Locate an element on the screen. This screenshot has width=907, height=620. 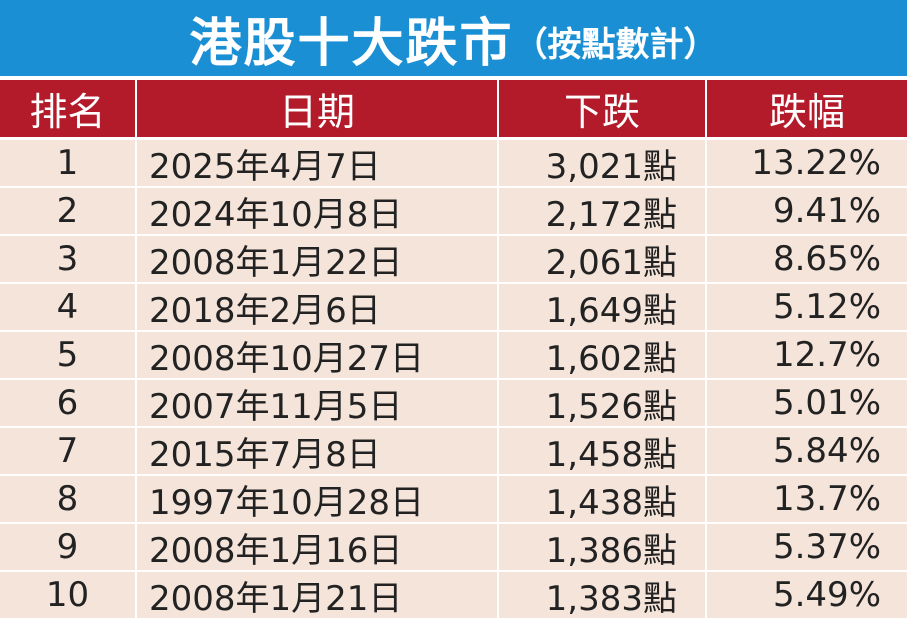
table-cell: 5.12% is located at coordinates (807, 307).